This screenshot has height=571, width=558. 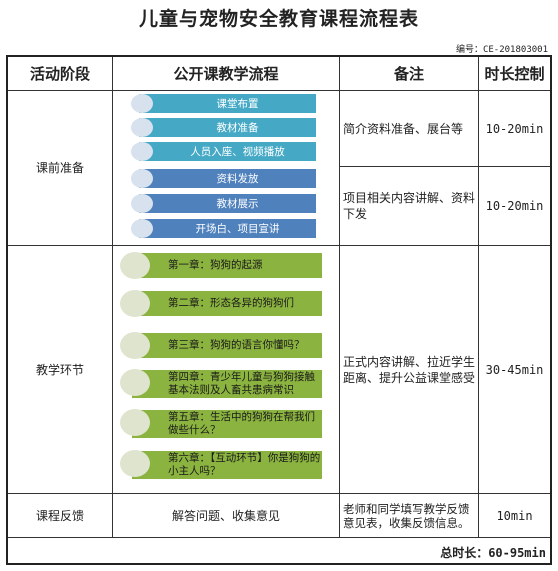 What do you see at coordinates (223, 151) in the screenshot?
I see `prep-step-3: 人员入座、视频播放` at bounding box center [223, 151].